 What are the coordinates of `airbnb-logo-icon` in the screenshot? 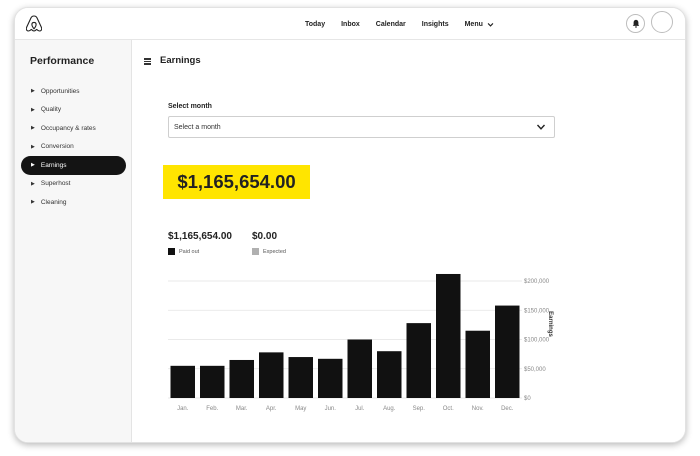 It's located at (34, 24).